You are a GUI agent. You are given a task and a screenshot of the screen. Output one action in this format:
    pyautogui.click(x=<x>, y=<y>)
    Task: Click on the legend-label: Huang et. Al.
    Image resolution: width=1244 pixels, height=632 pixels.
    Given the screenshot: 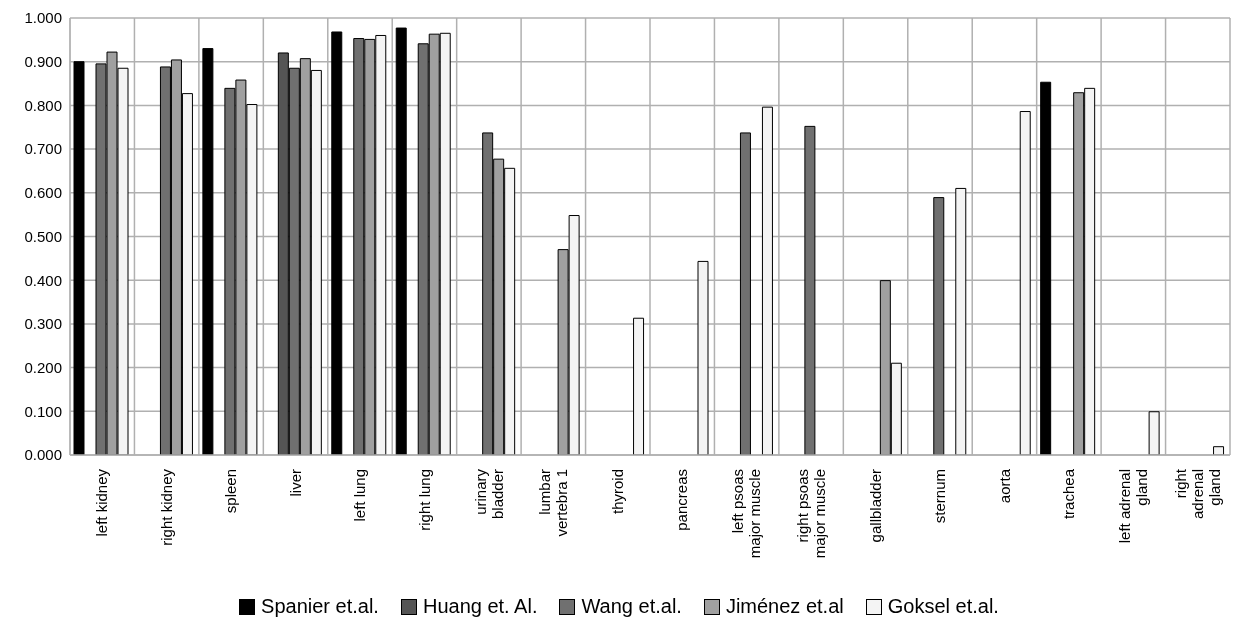 What is the action you would take?
    pyautogui.click(x=480, y=606)
    